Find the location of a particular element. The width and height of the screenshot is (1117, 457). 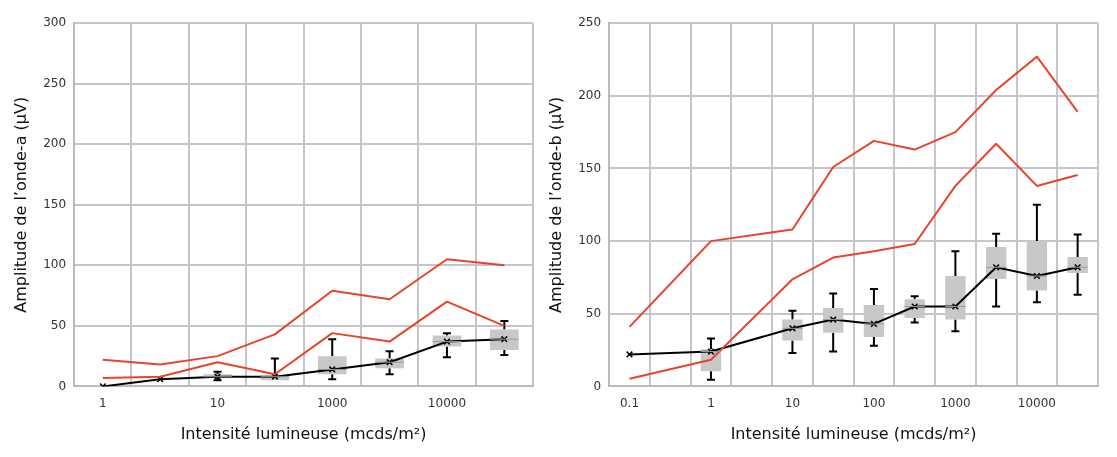

x-tick-label: 0.1 is located at coordinates (629, 402).